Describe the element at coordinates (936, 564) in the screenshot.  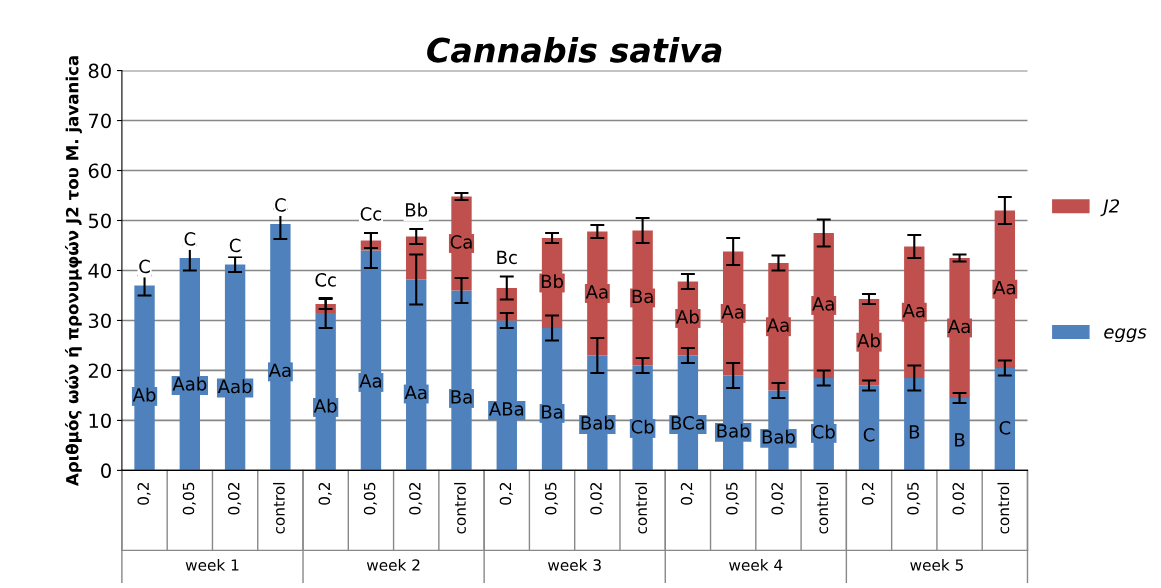
I see `text: week 5` at that location.